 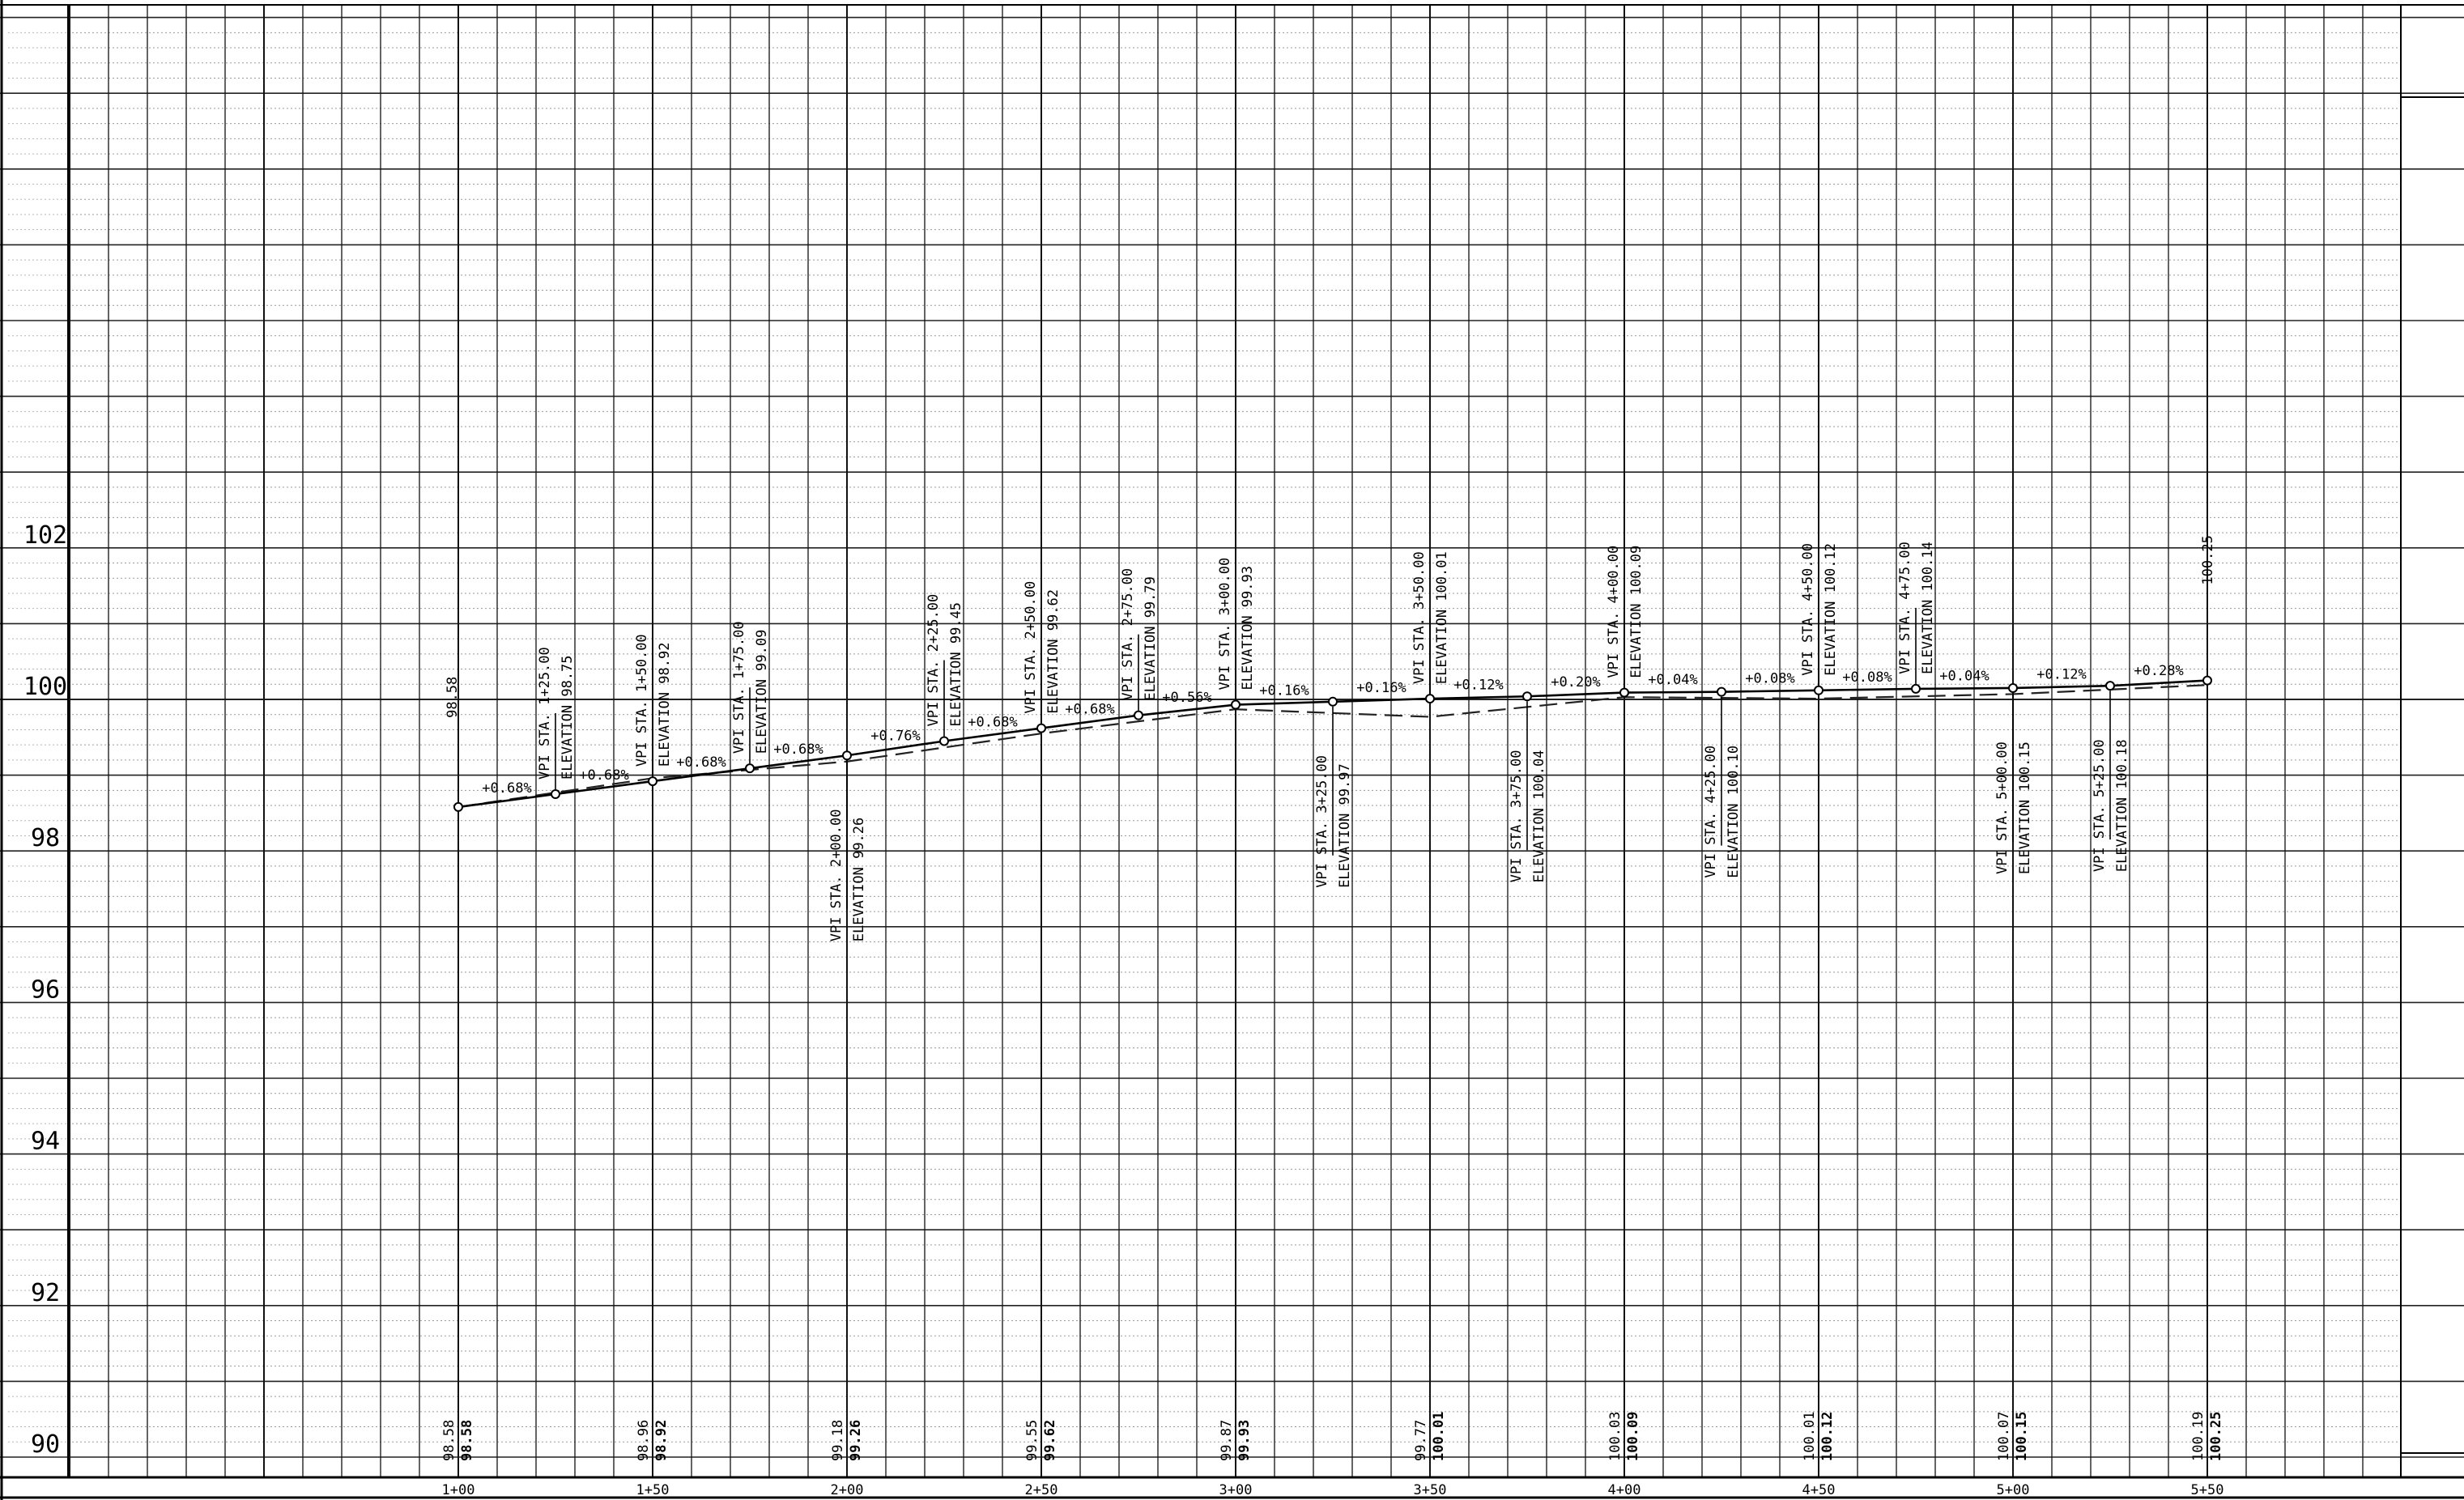 I want to click on x-tick-label: 1+50, so click(x=653, y=1490).